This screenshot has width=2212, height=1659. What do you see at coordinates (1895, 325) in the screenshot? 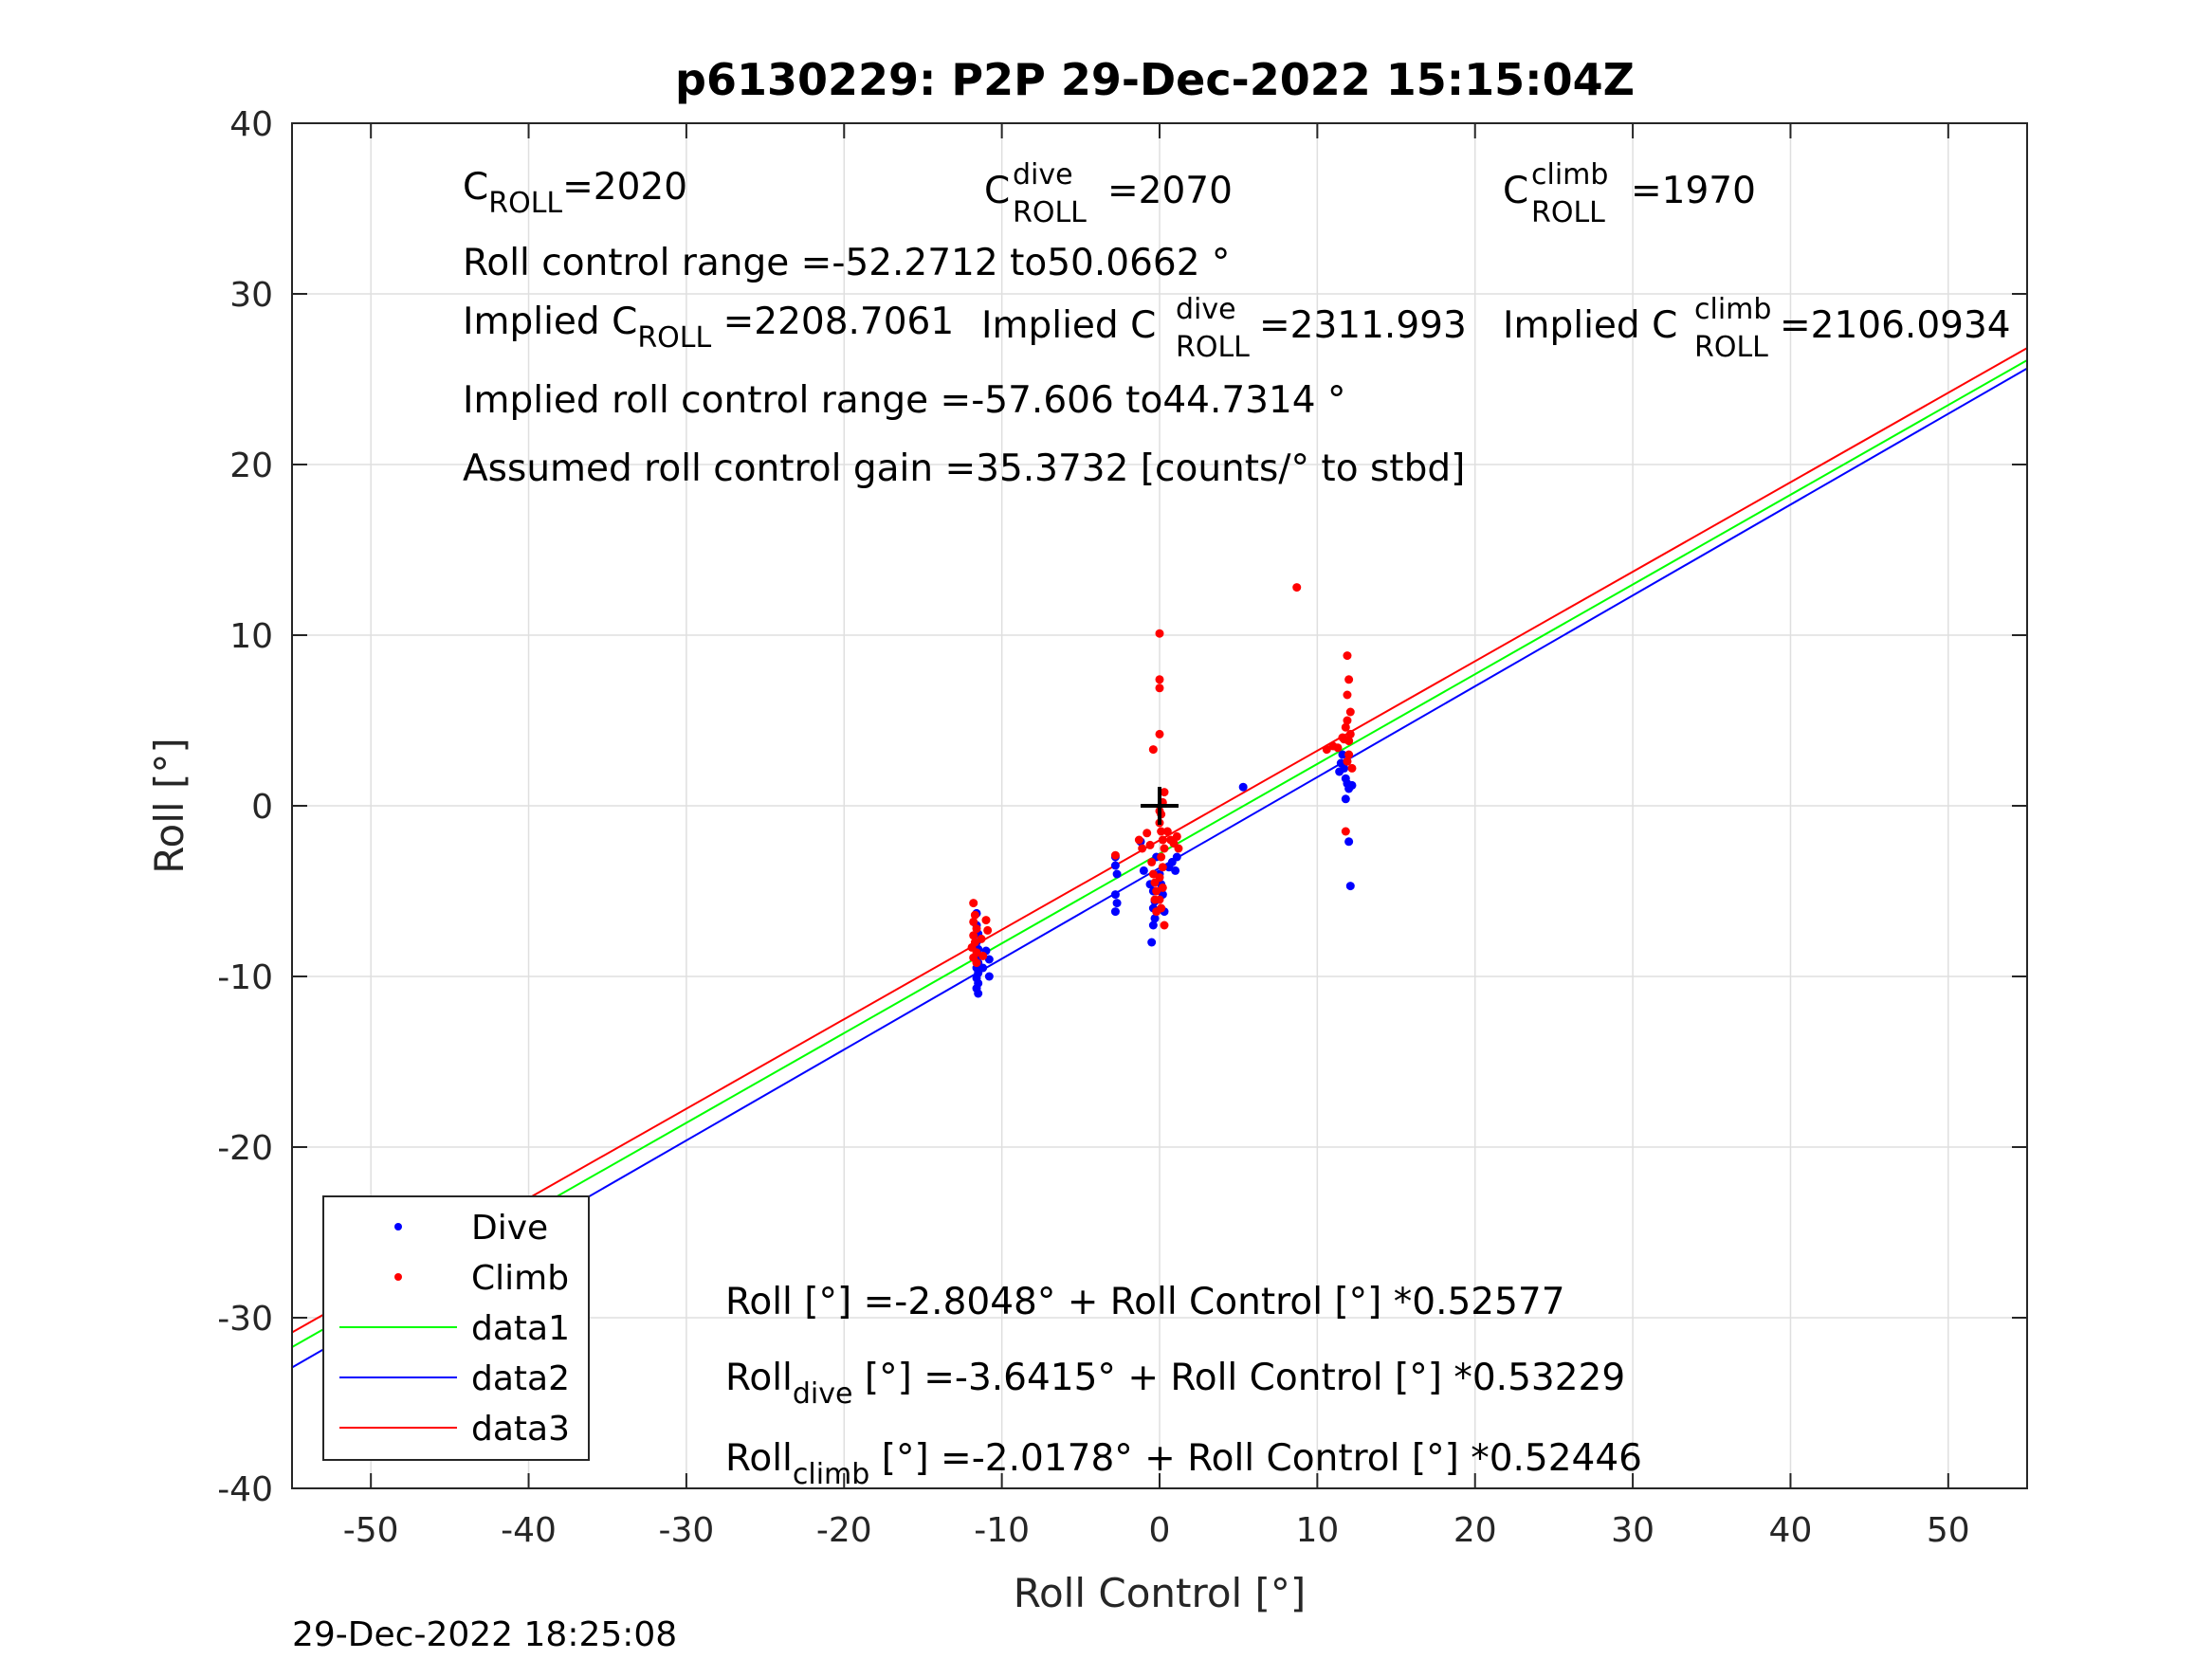
I see `svg-text: =2106.0934` at bounding box center [1895, 325].